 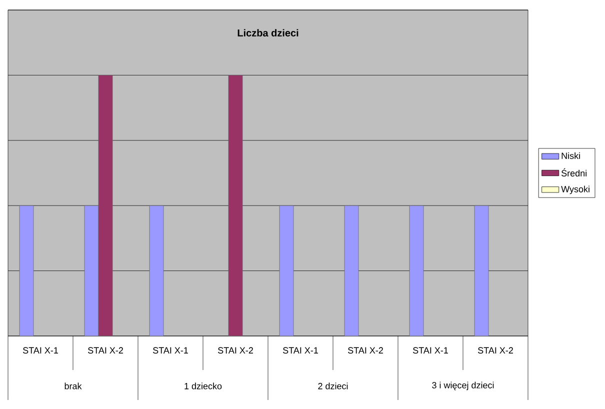 I want to click on chart-title: Liczba dzieci, so click(x=268, y=32).